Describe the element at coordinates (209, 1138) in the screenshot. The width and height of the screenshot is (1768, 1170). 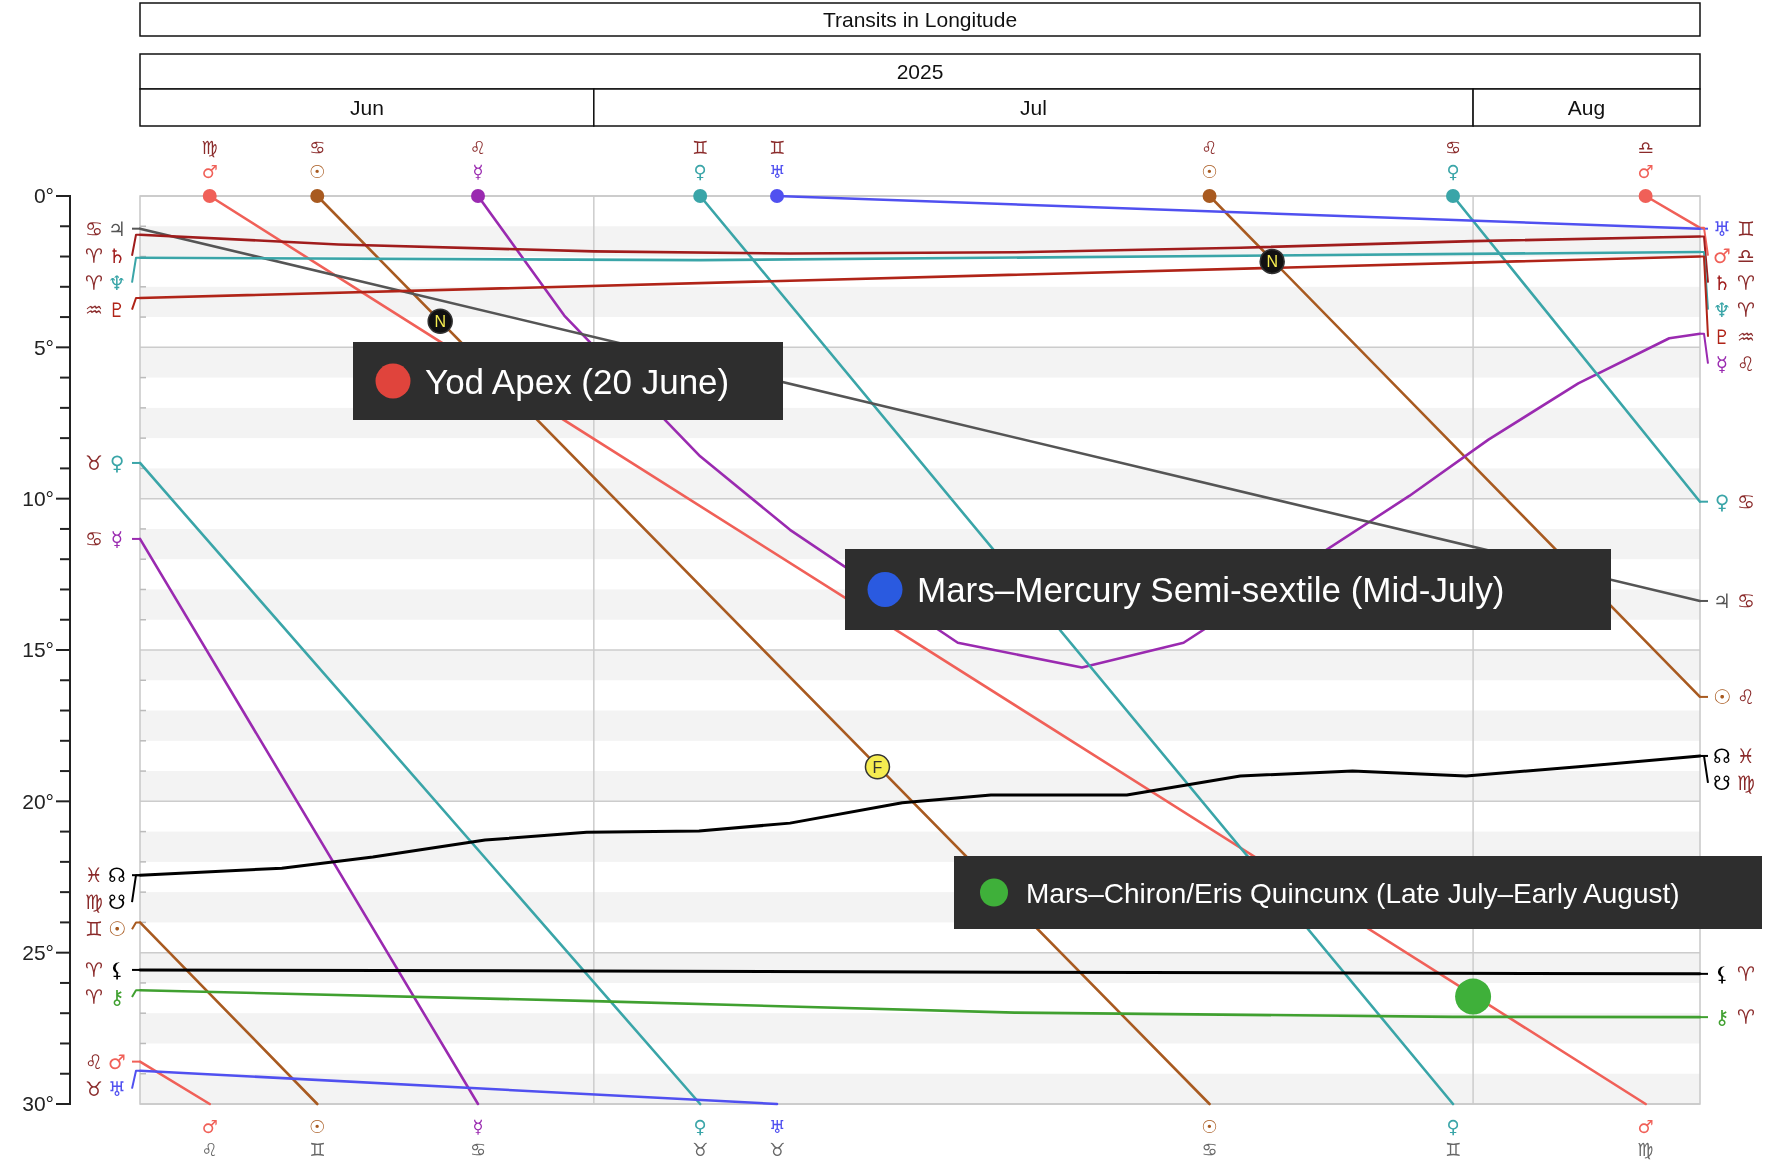
I see `annotation: ♂ ♌` at that location.